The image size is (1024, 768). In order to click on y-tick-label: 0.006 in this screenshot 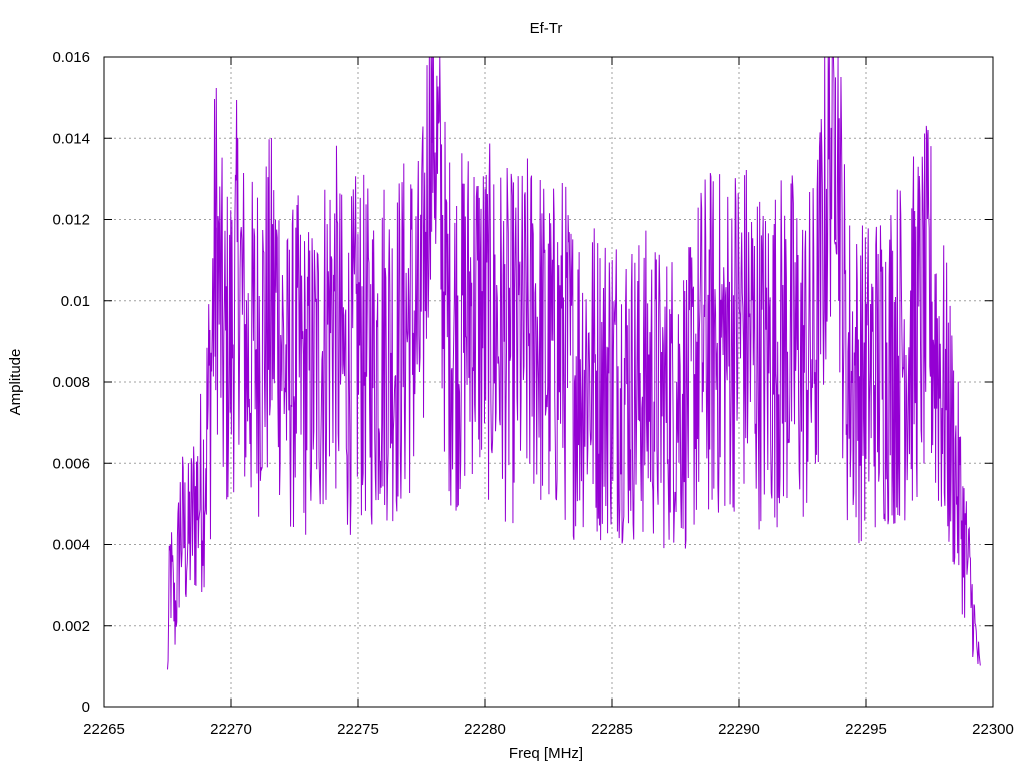, I will do `click(71, 463)`.